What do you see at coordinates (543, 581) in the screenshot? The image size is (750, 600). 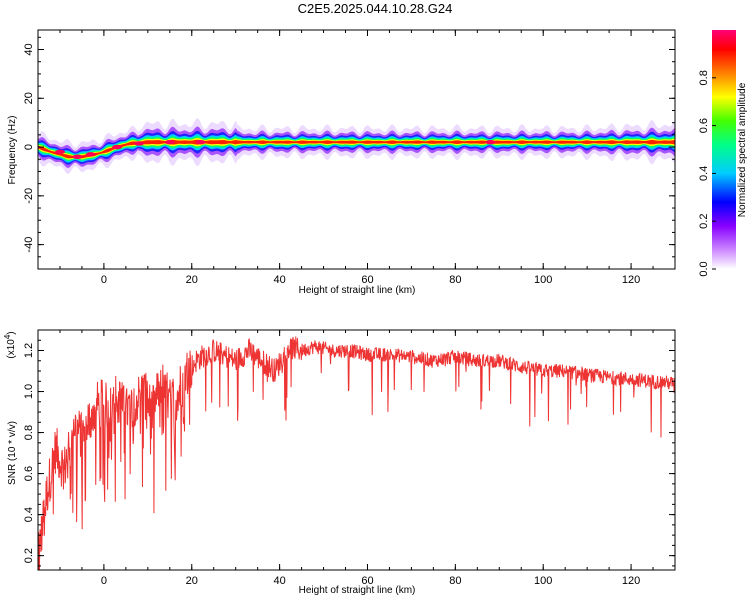 I see `snr-x-tick-5: 100` at bounding box center [543, 581].